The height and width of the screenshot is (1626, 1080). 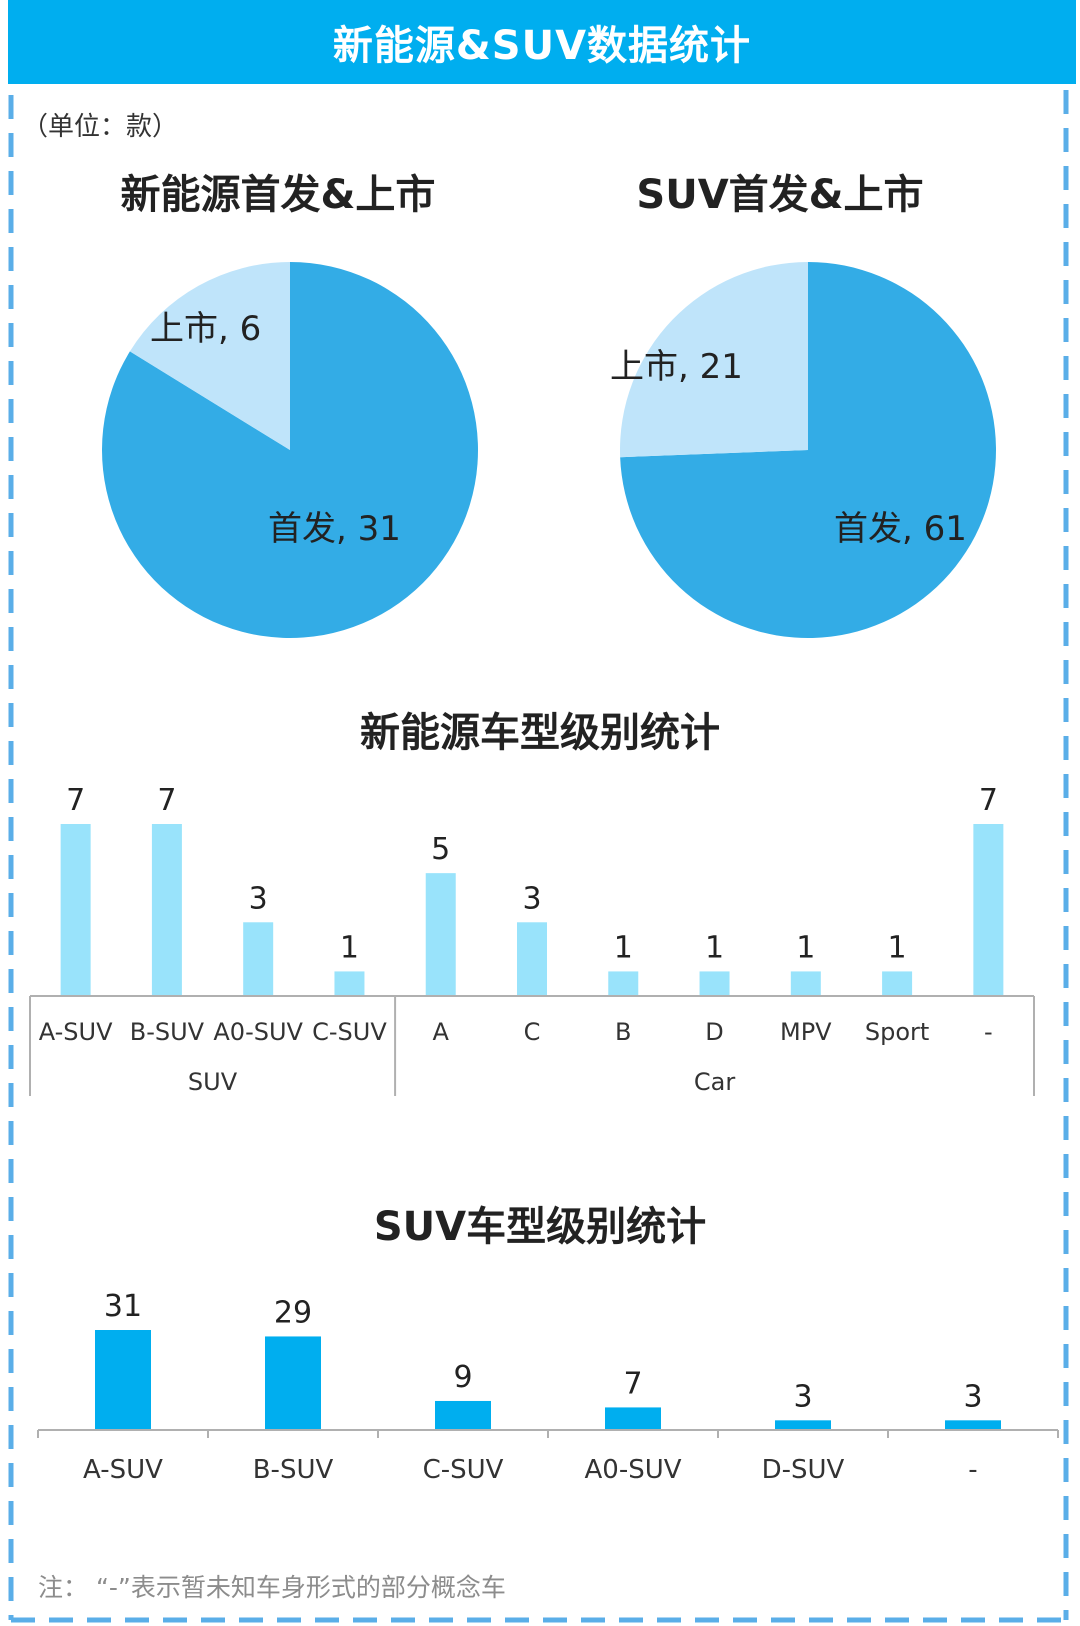 I want to click on bar-B, so click(x=623, y=983).